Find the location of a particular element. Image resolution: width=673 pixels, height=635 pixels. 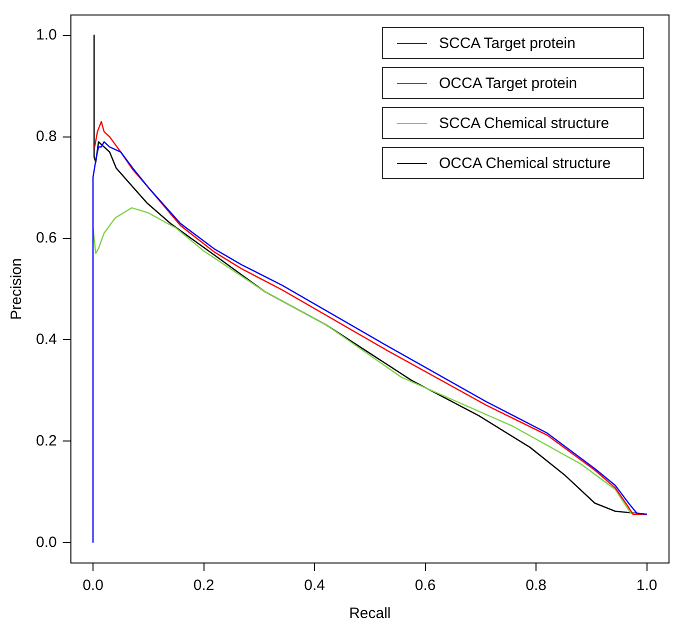

y-tick-label: 0.4 is located at coordinates (46, 339).